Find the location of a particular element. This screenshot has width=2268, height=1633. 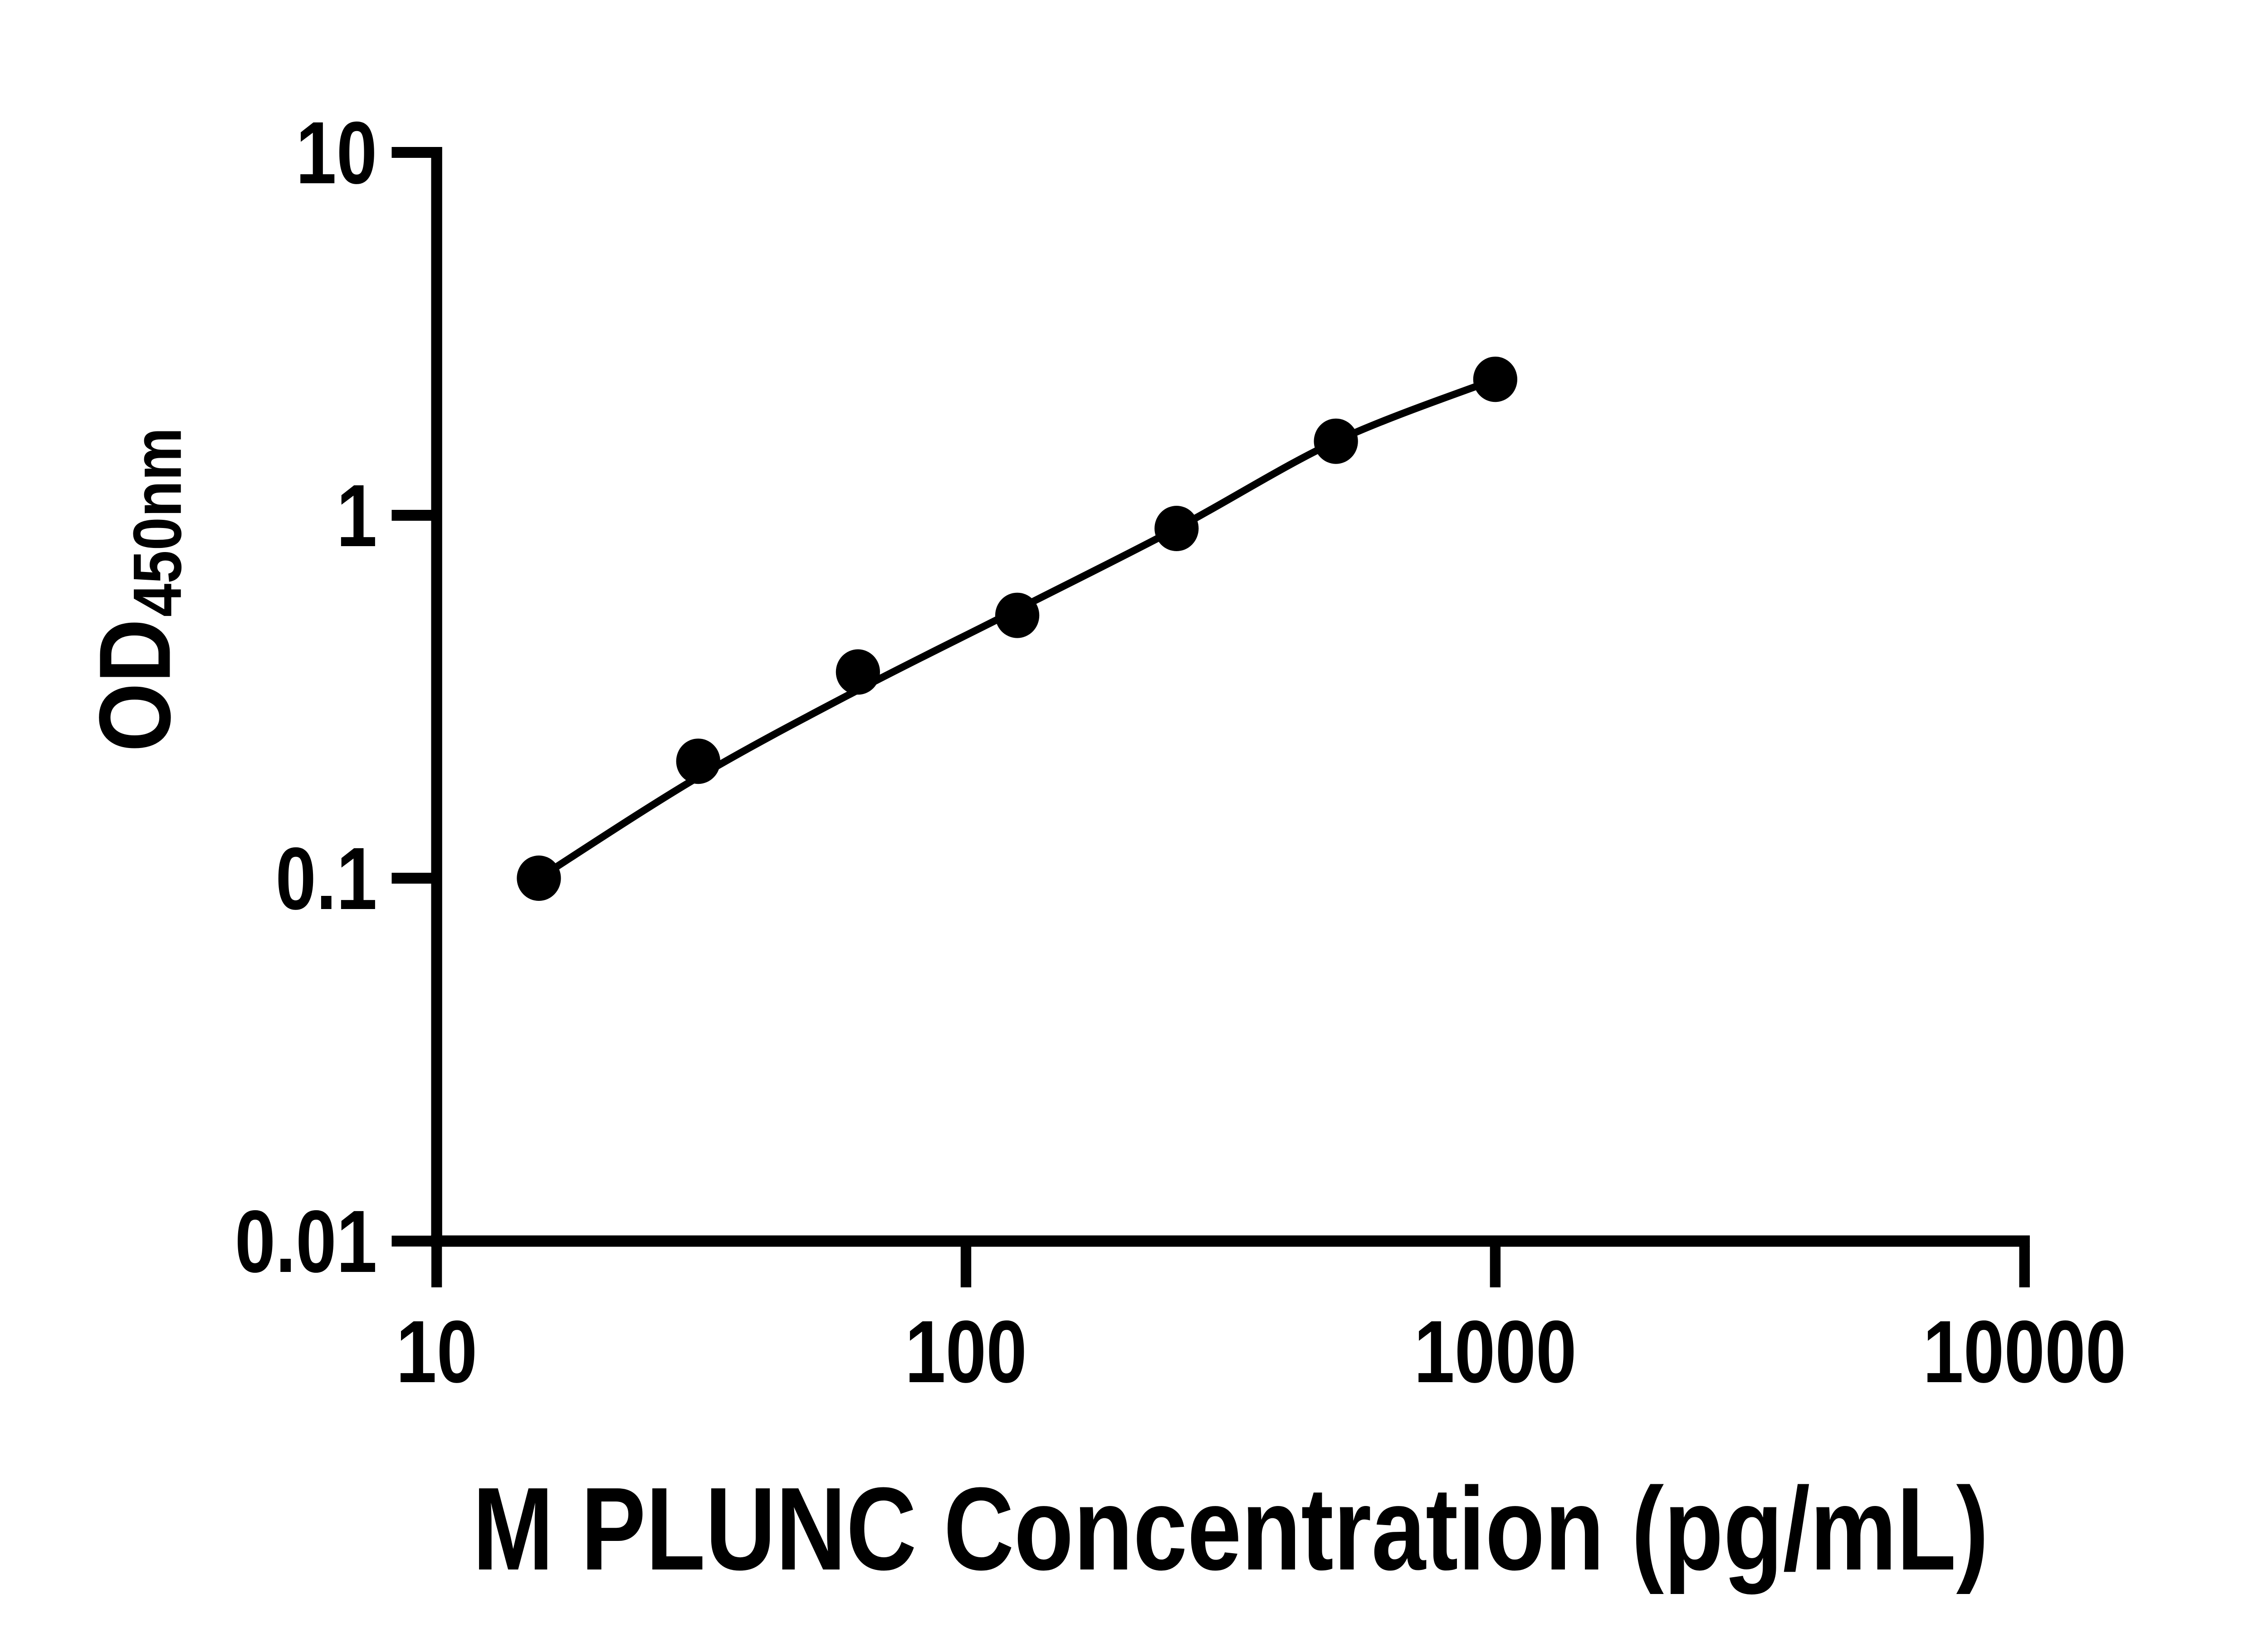

plot-area is located at coordinates (1018, 629).